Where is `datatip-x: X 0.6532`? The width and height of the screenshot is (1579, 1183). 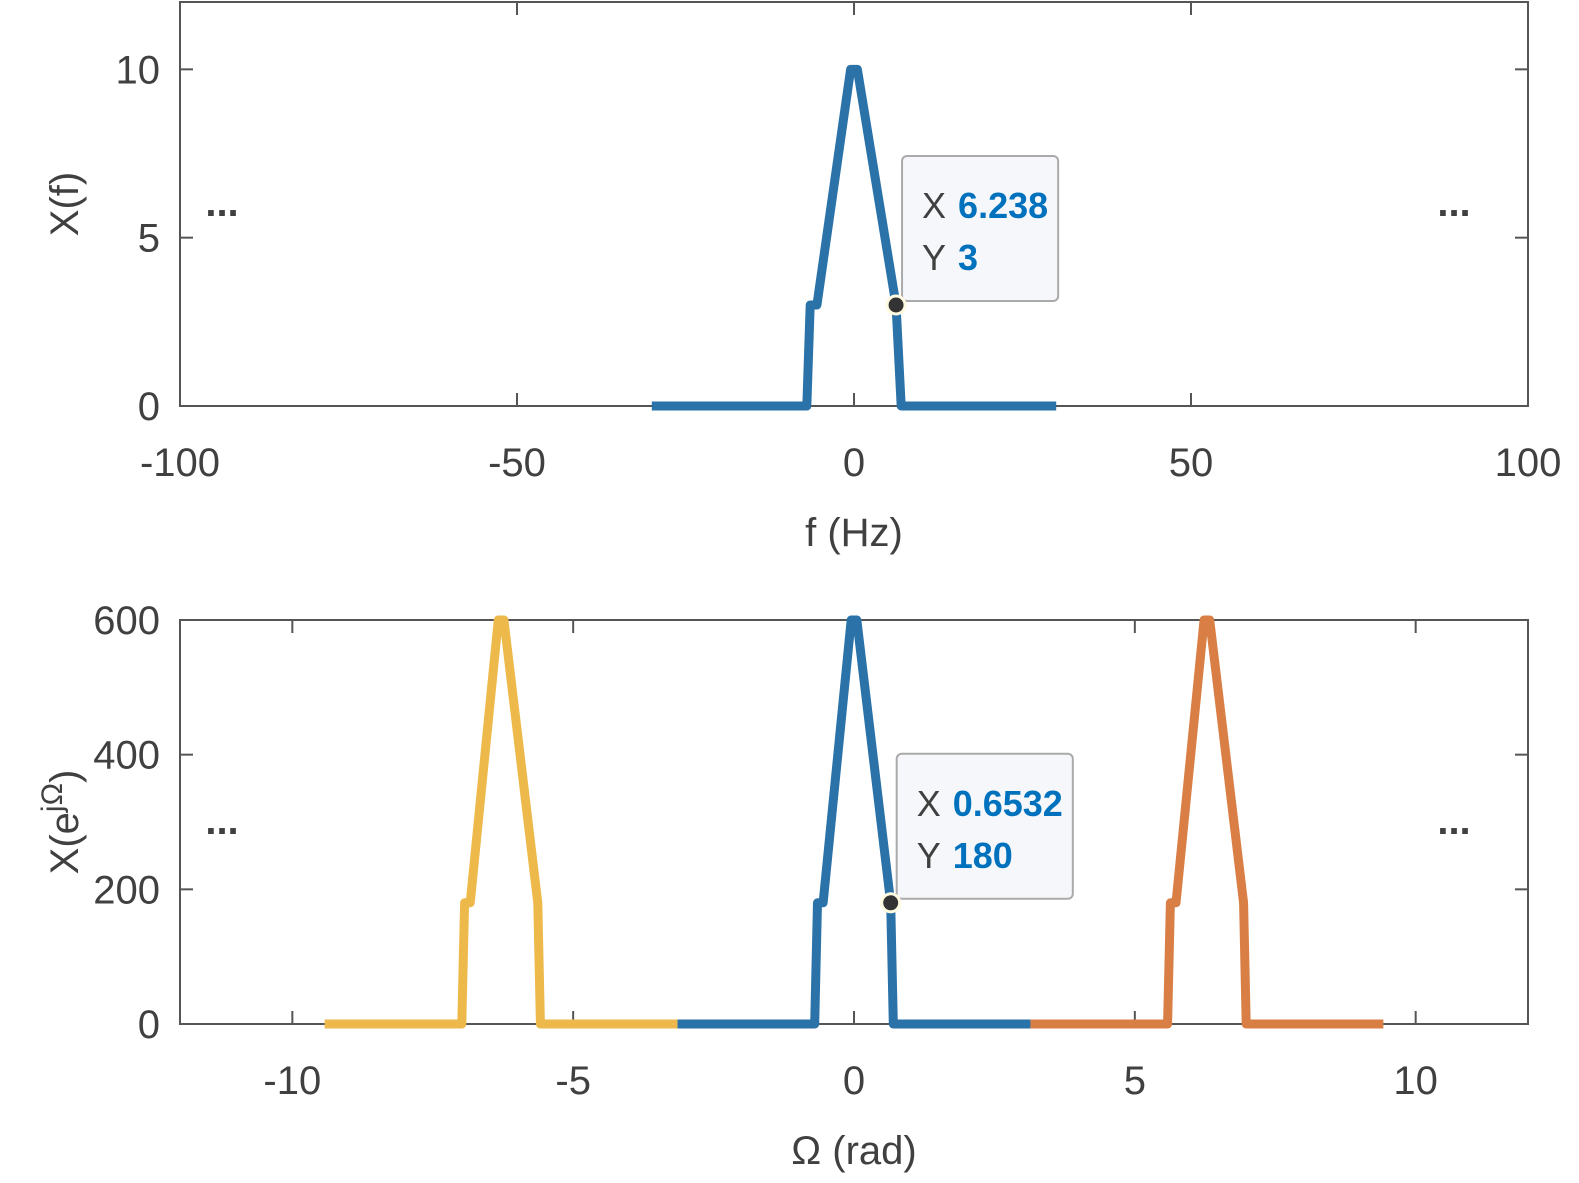
datatip-x: X 0.6532 is located at coordinates (990, 803).